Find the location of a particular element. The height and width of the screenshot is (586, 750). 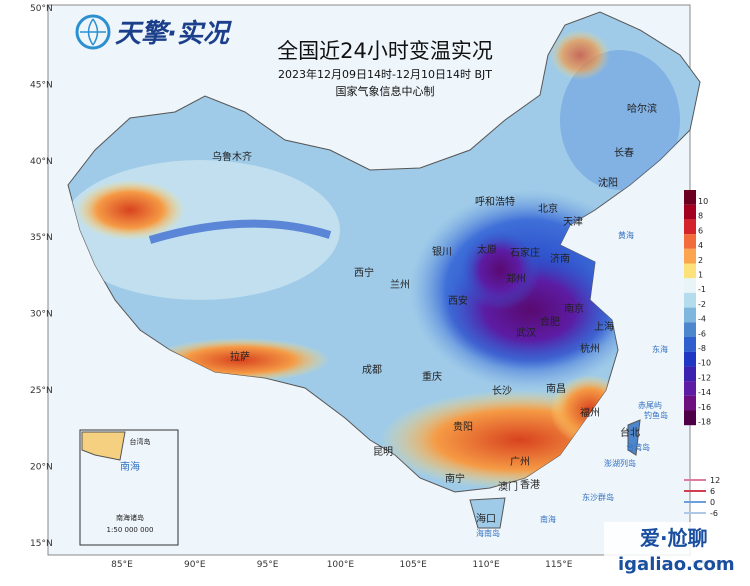

legend-label: -4 is located at coordinates (702, 319).